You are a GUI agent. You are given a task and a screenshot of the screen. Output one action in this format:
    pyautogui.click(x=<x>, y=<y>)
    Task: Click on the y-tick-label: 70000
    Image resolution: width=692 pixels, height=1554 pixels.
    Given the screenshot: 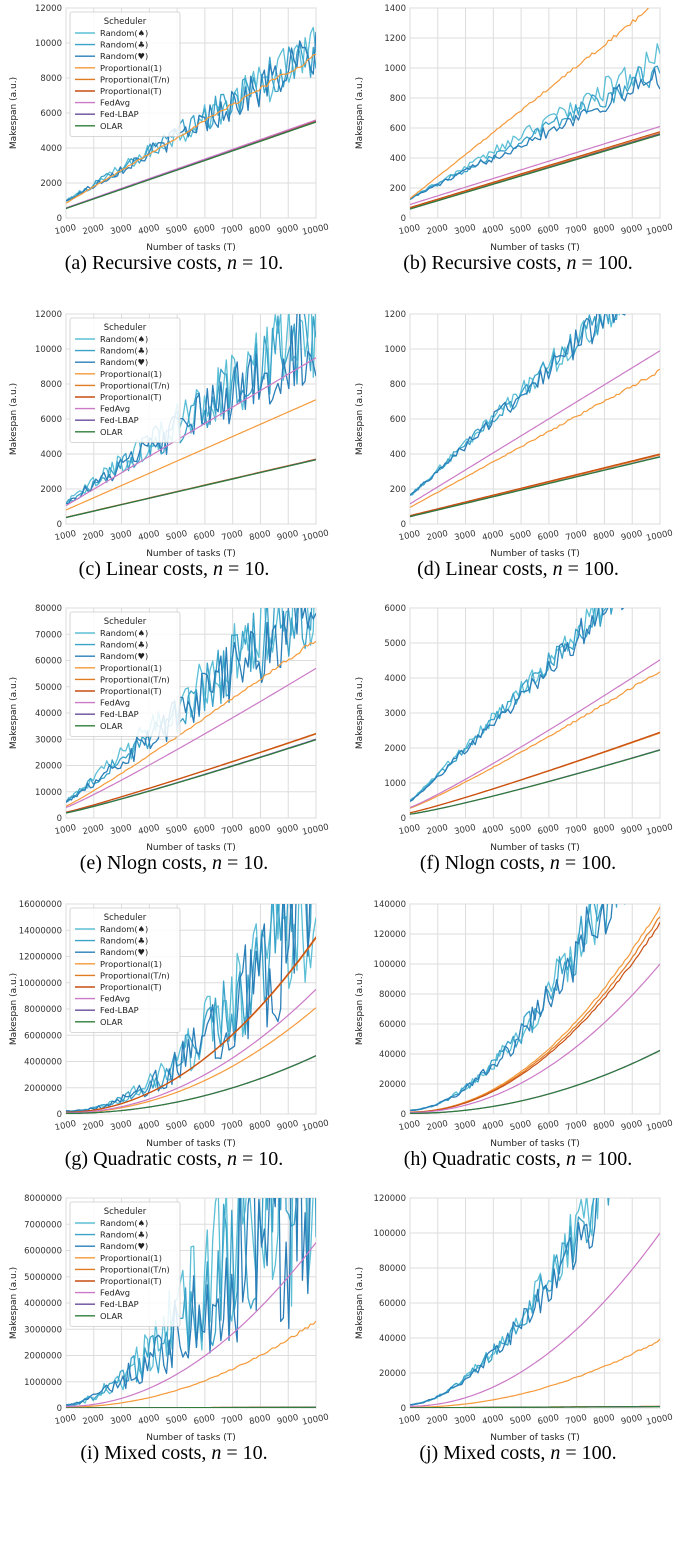 What is the action you would take?
    pyautogui.click(x=48, y=635)
    